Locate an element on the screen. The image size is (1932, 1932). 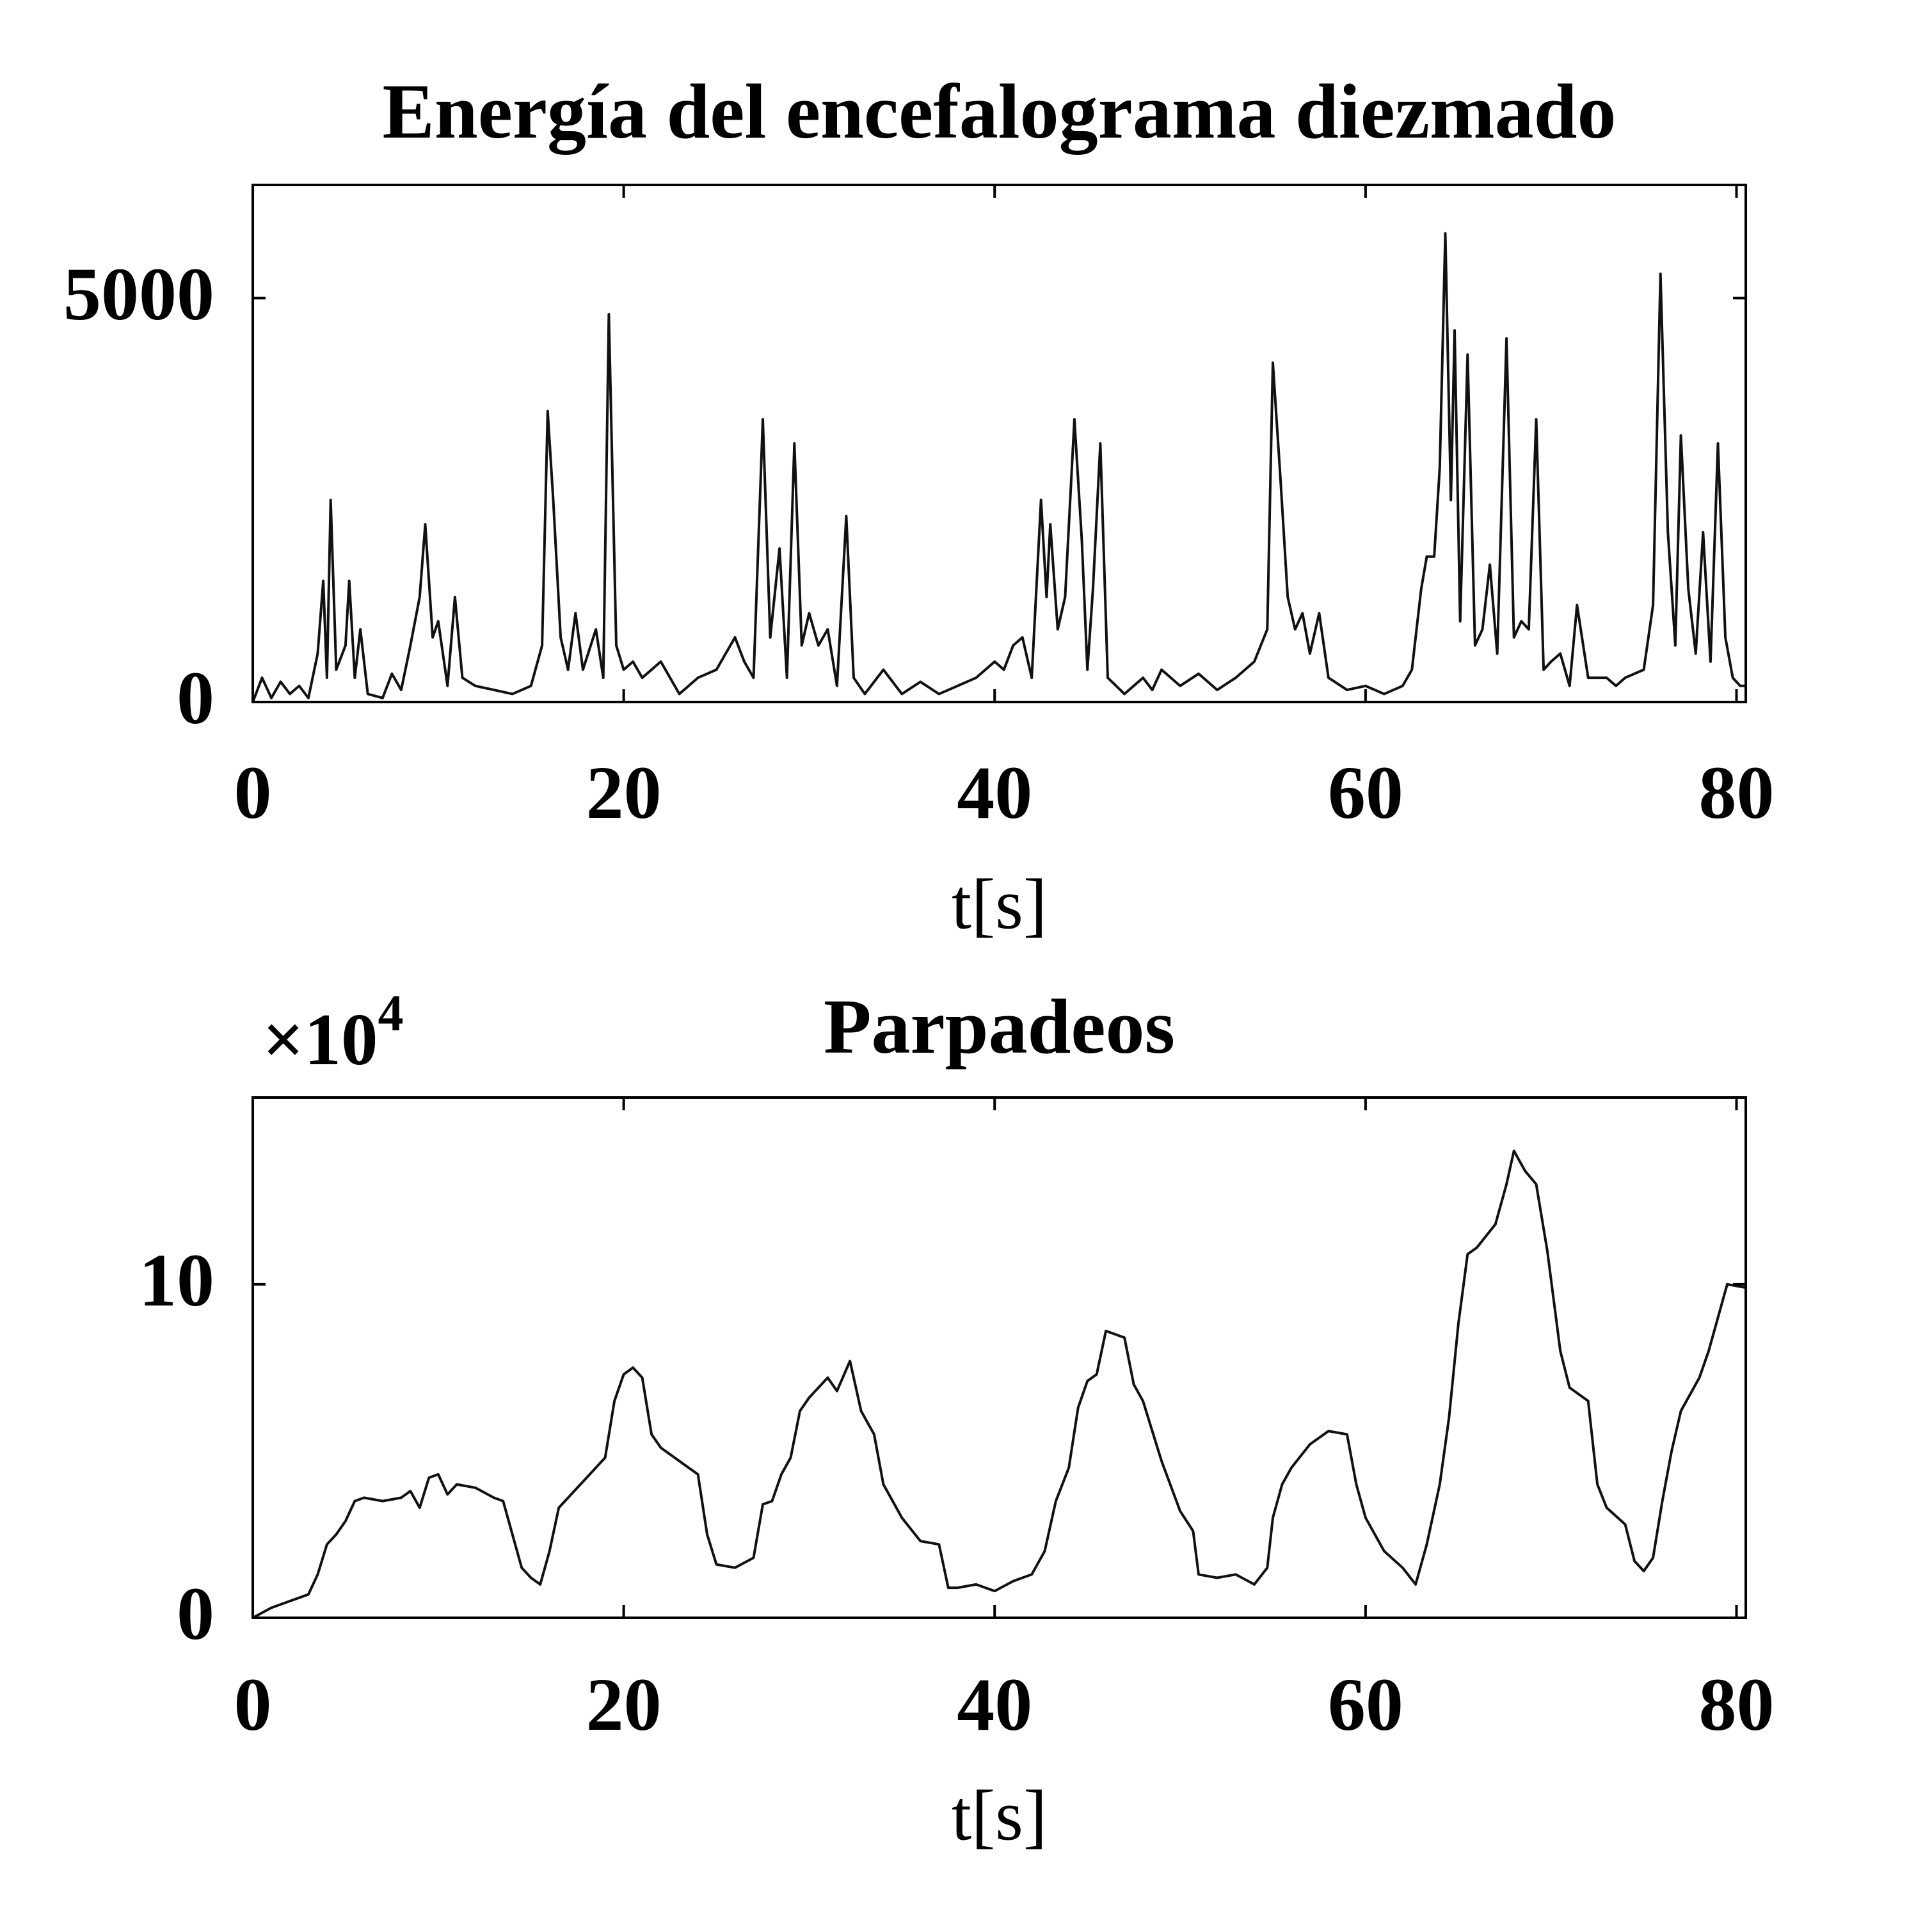
y-tick-label: 5000 is located at coordinates (138, 294).